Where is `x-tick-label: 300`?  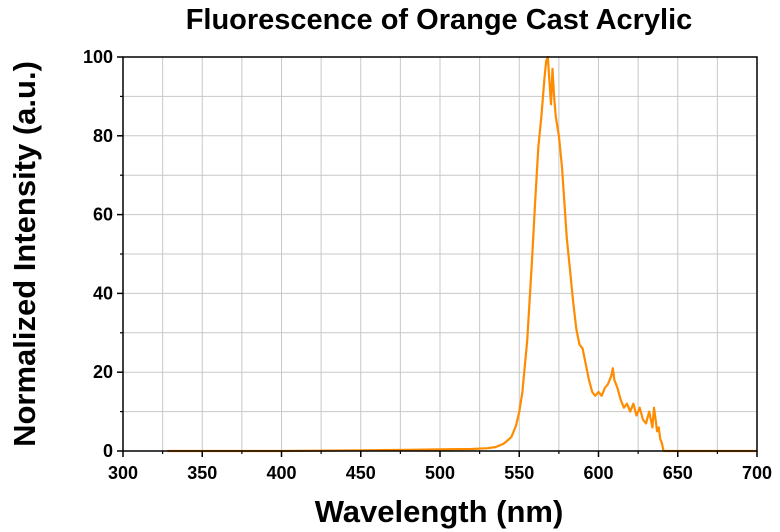 x-tick-label: 300 is located at coordinates (123, 473).